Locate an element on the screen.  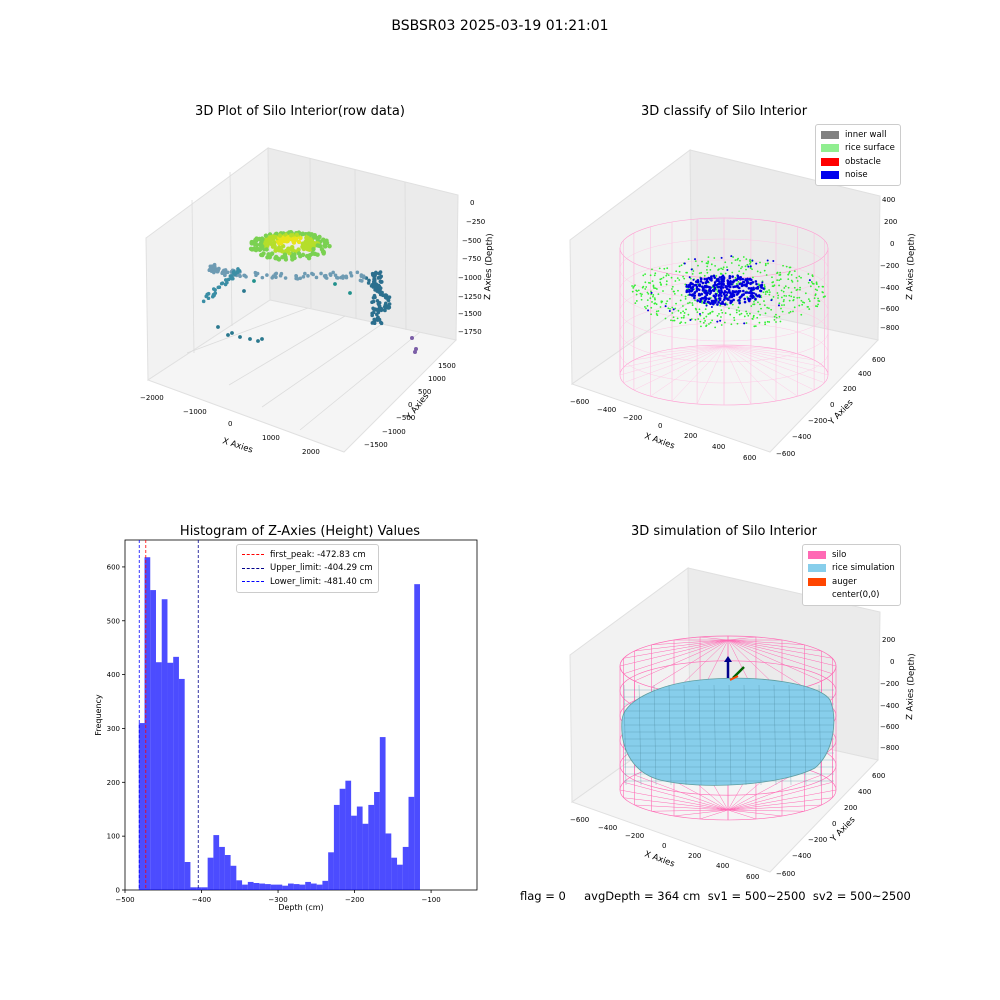
classify-ytick: 200 is located at coordinates (849, 389).